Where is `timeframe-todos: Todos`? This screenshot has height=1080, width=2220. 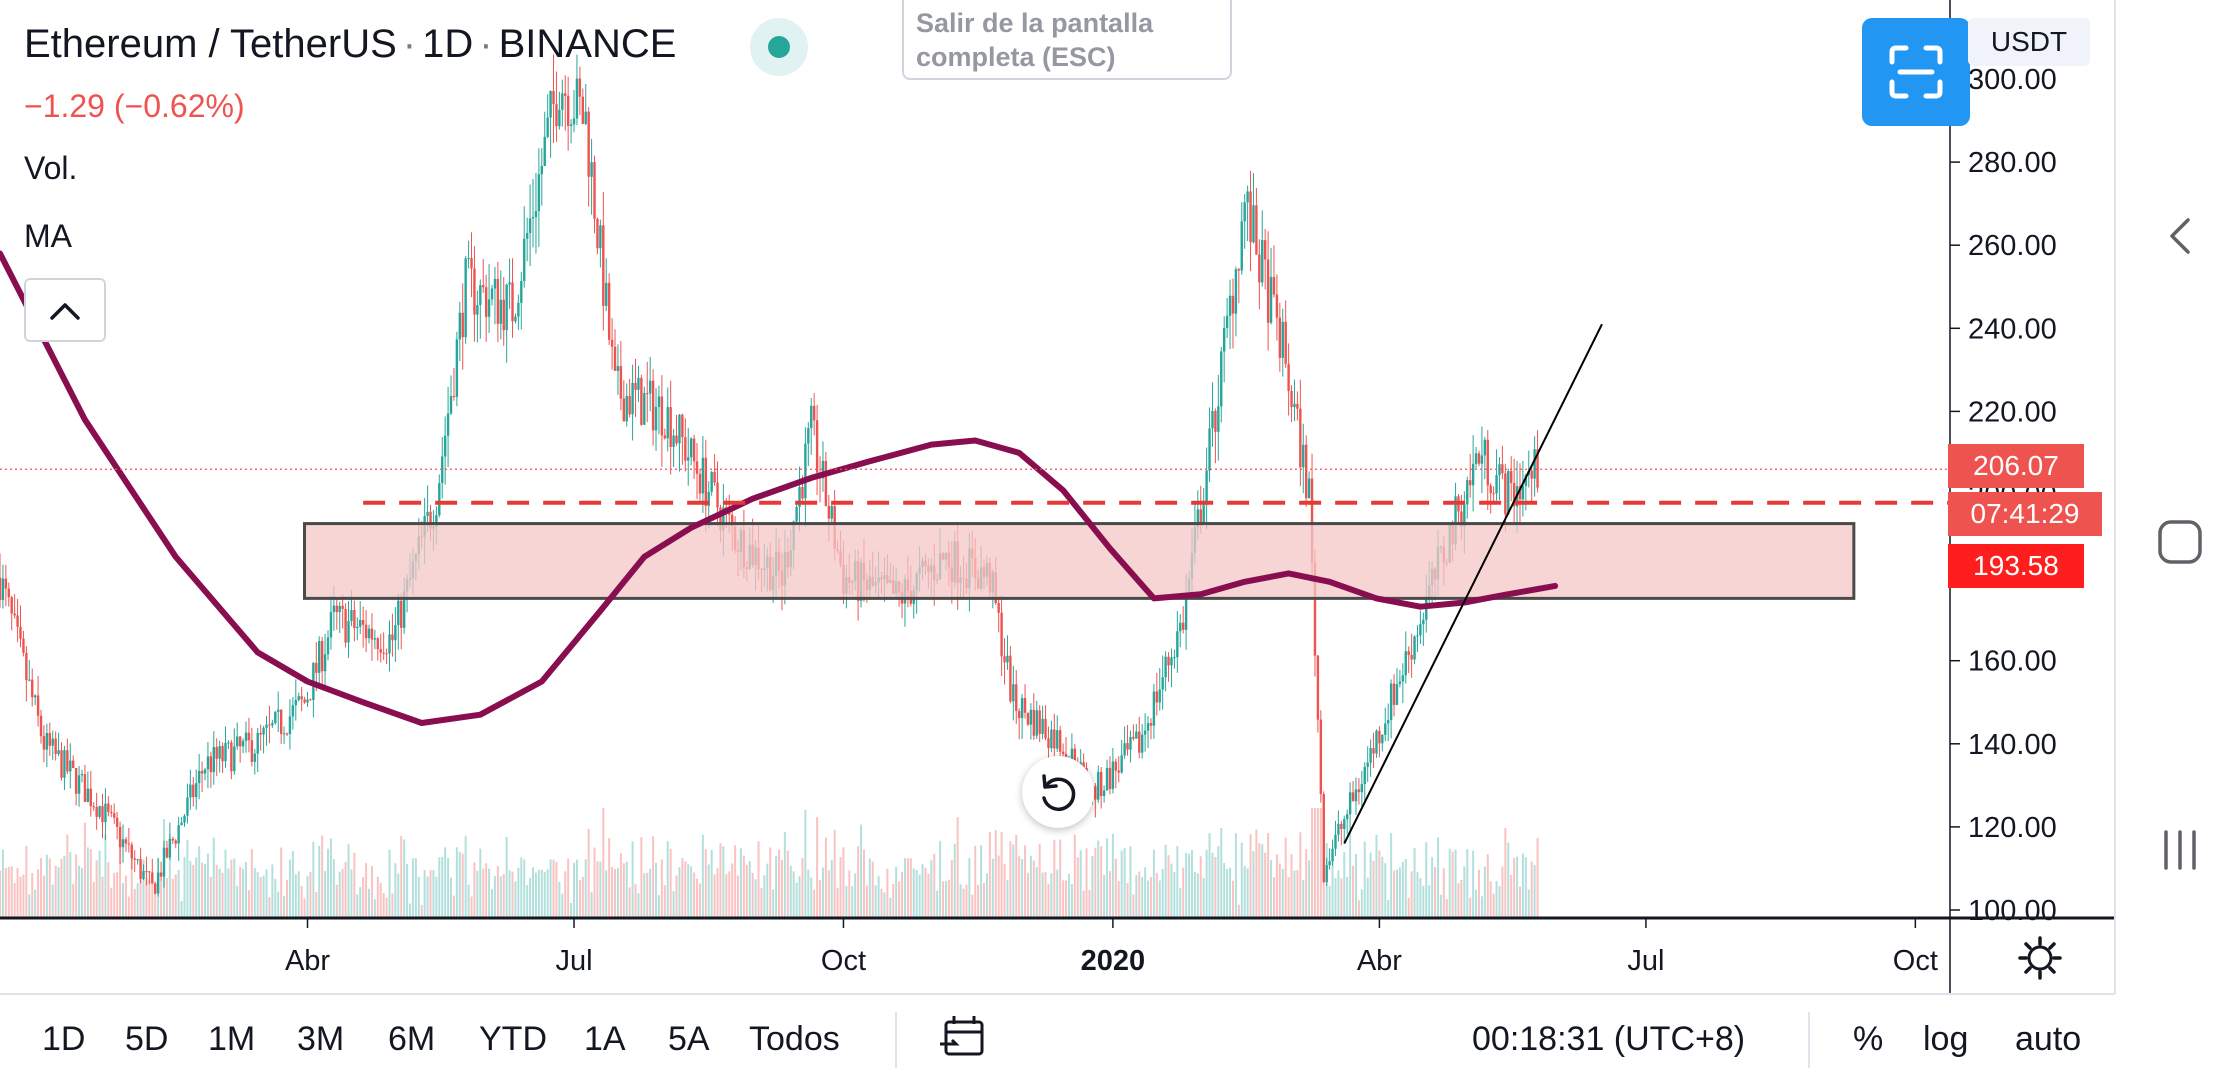 timeframe-todos: Todos is located at coordinates (794, 1039).